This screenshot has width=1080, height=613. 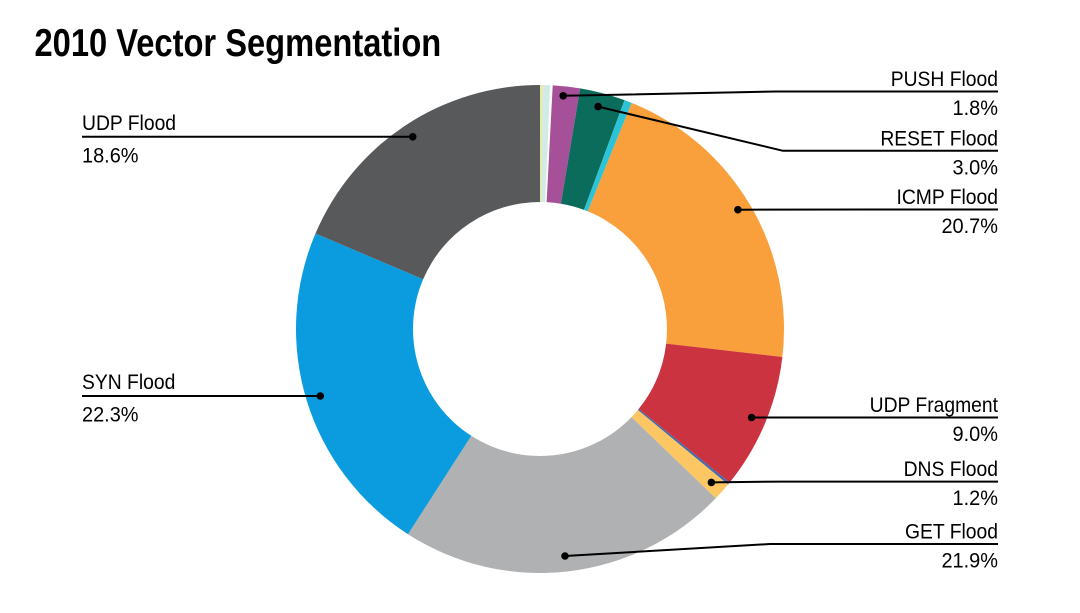 What do you see at coordinates (129, 123) in the screenshot?
I see `svg-text: UDP Flood` at bounding box center [129, 123].